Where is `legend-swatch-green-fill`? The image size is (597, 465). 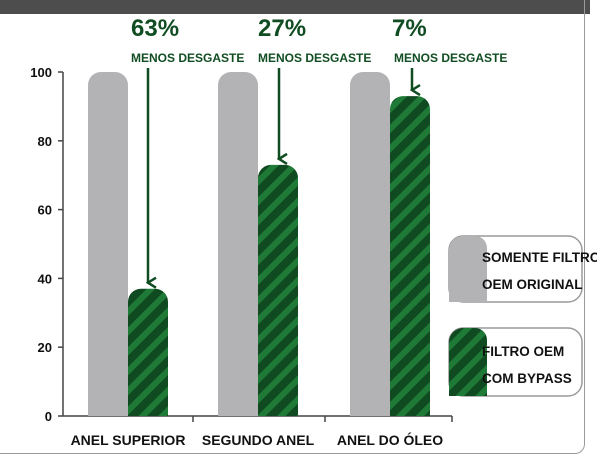 legend-swatch-green-fill is located at coordinates (468, 362).